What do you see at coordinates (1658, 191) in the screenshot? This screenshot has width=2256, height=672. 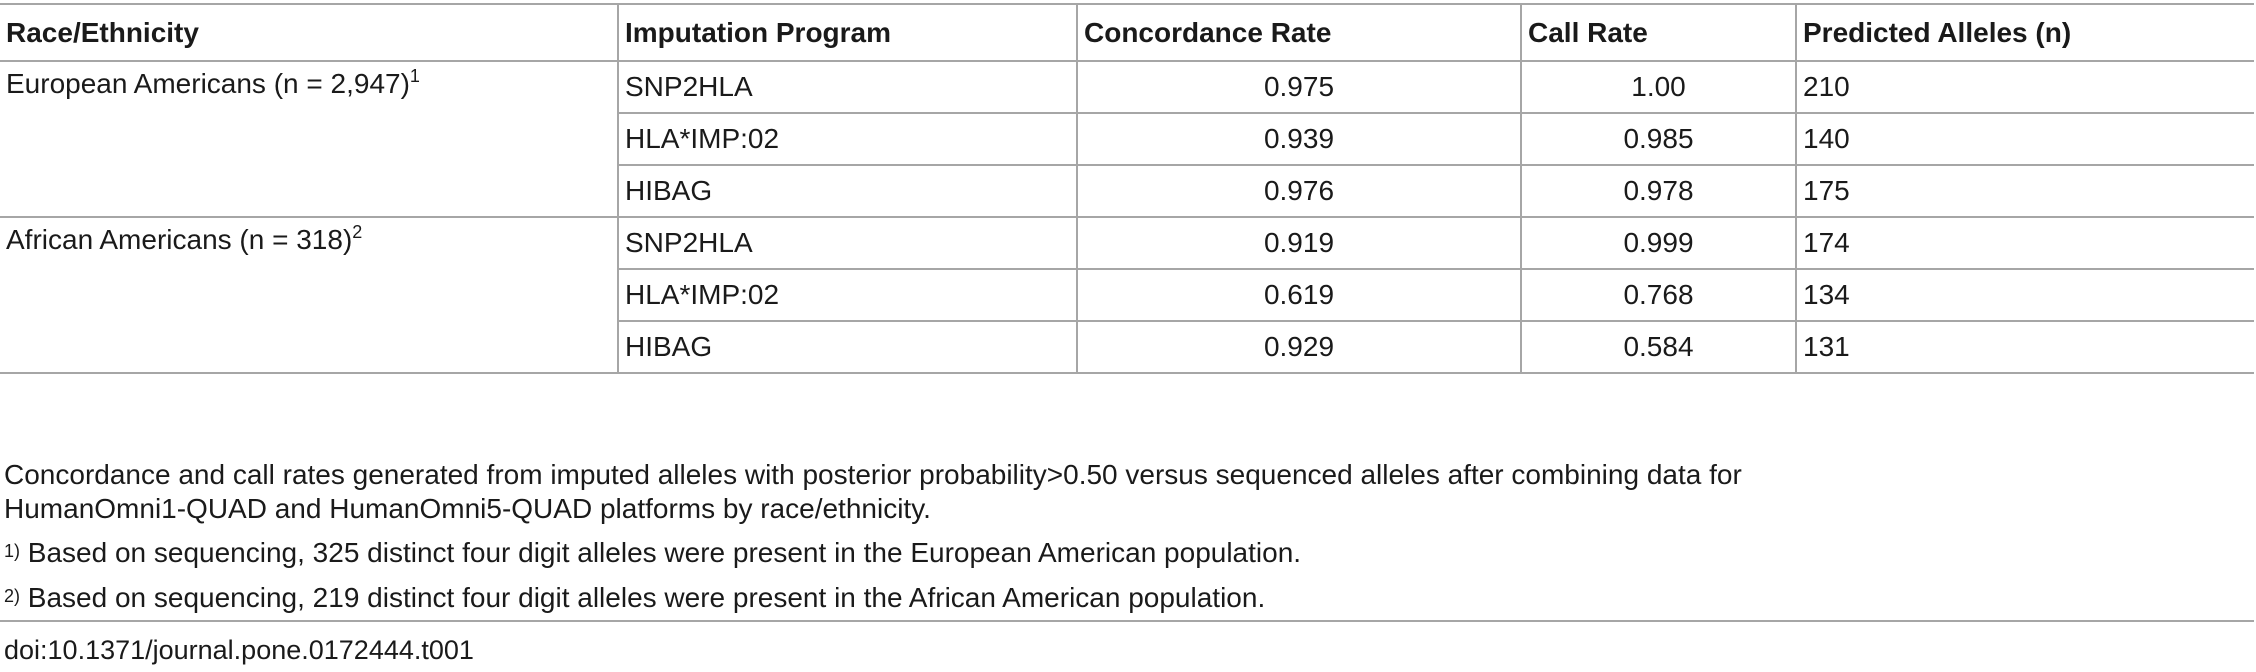 I see `call-rate-cell: 0.978` at bounding box center [1658, 191].